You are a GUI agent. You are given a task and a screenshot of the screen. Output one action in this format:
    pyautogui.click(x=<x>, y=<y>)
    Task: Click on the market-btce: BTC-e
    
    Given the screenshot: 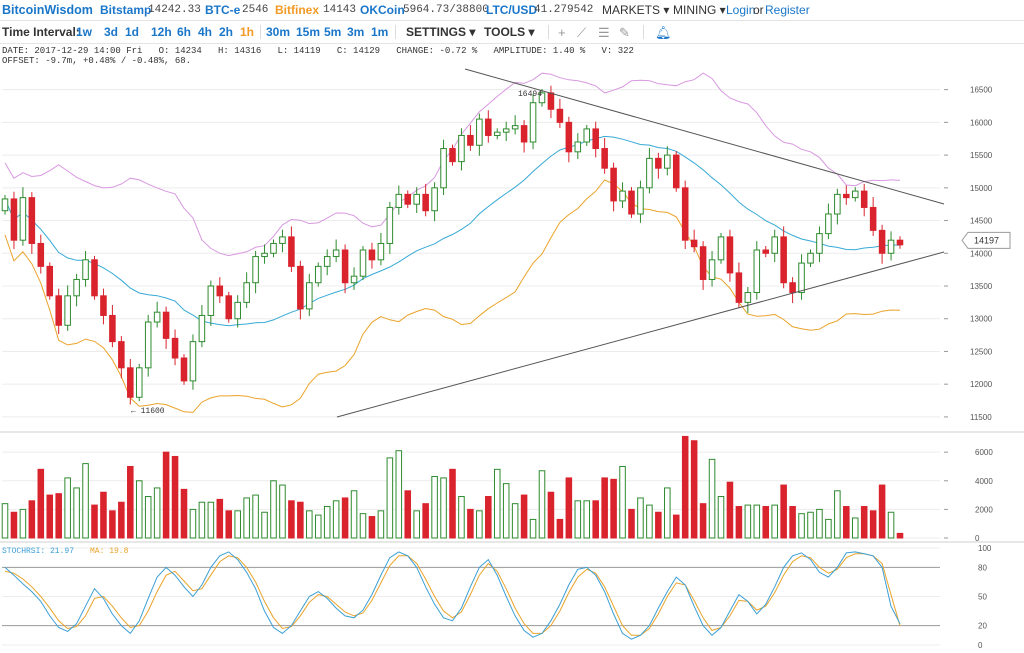 What is the action you would take?
    pyautogui.click(x=223, y=10)
    